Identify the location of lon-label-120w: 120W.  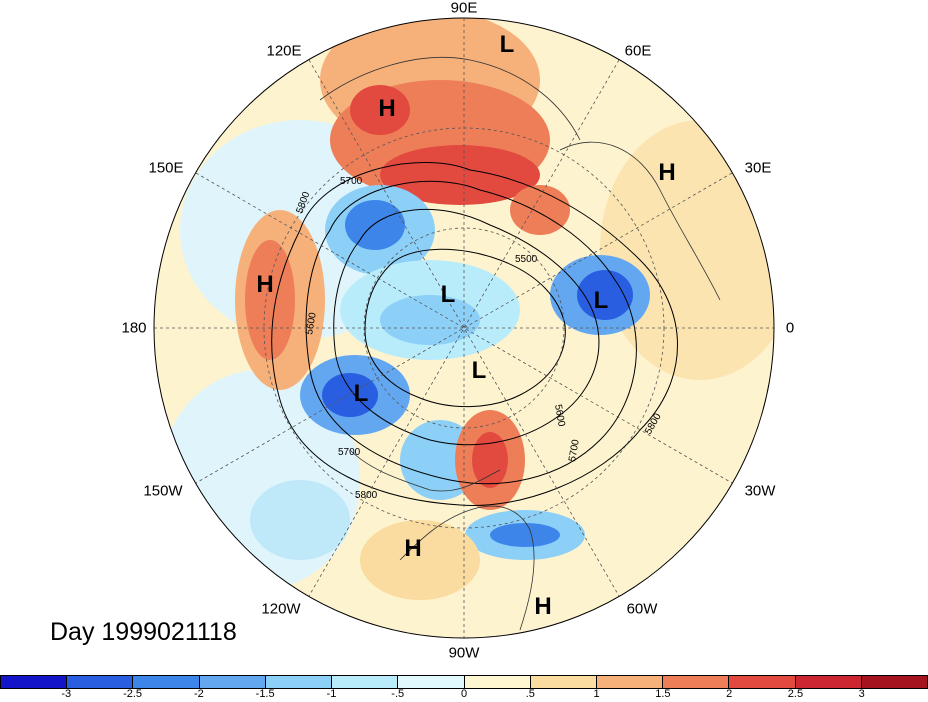
(281, 609).